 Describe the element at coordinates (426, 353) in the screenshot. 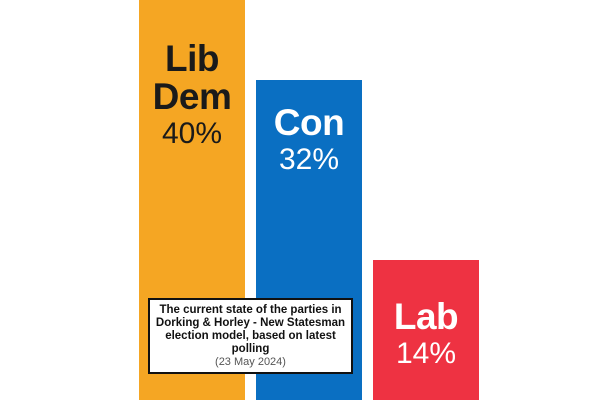

I see `bar-value-2: 14%` at that location.